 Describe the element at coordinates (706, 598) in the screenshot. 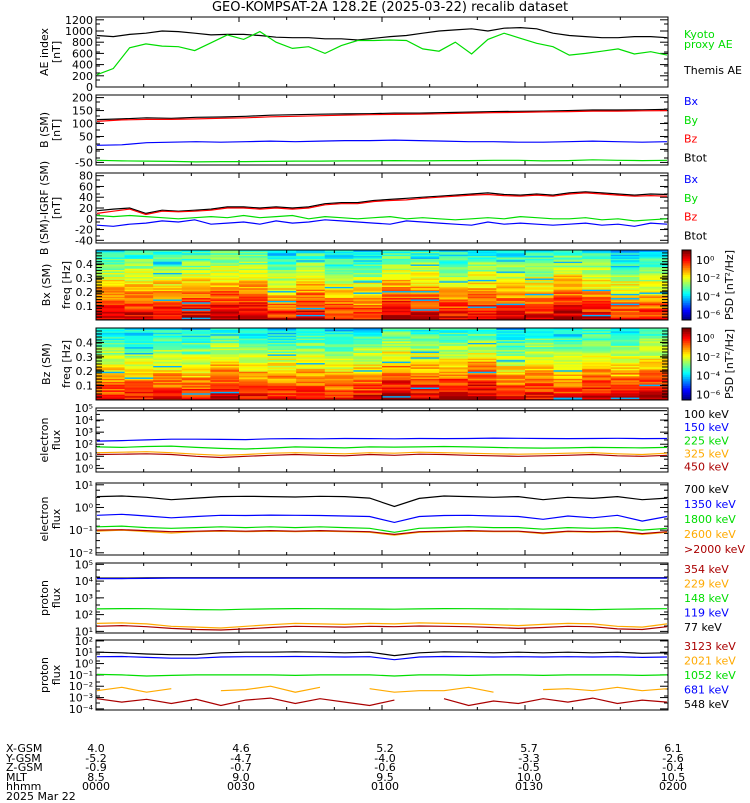

I see `legend-entry: 148 keV` at that location.